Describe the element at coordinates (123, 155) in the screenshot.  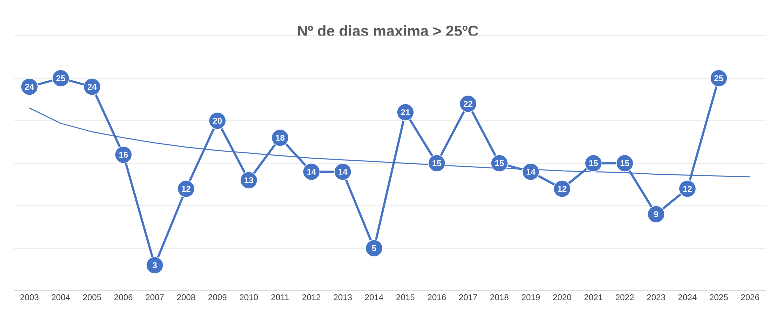
I see `data-label: 16` at that location.